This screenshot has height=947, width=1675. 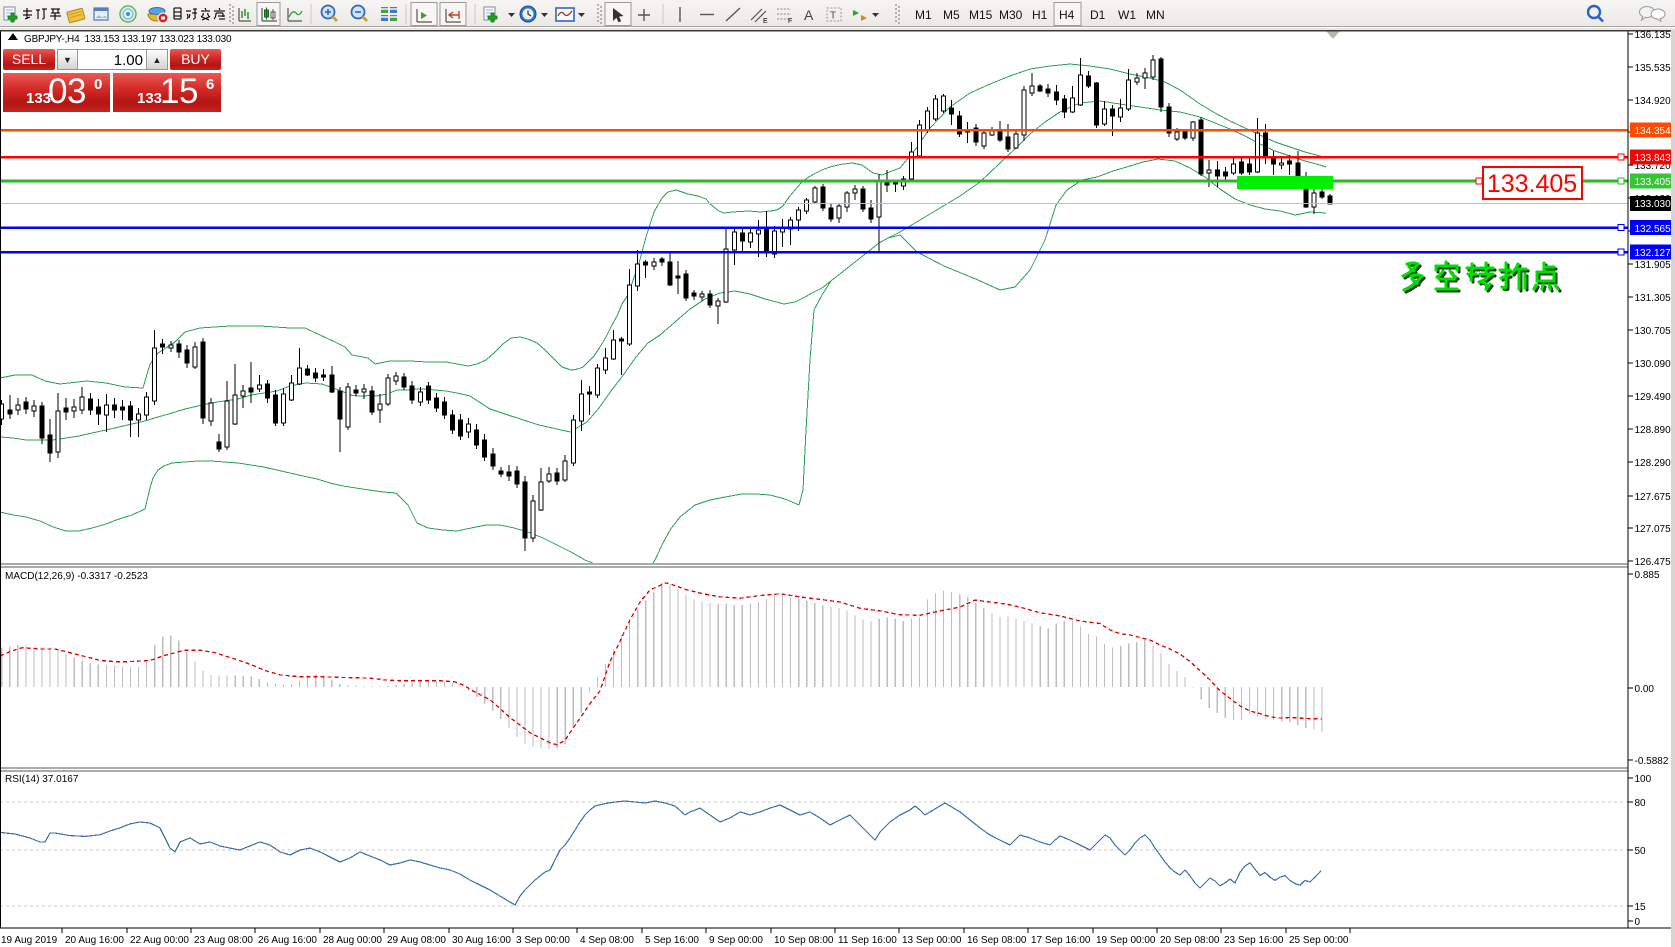 I want to click on svg-text: 13 Sep 00:00, so click(x=932, y=940).